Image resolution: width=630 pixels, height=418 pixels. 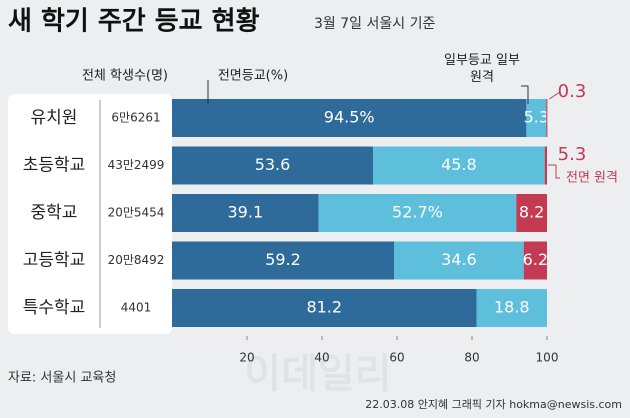 I want to click on category-label: 유치원, so click(x=54, y=118).